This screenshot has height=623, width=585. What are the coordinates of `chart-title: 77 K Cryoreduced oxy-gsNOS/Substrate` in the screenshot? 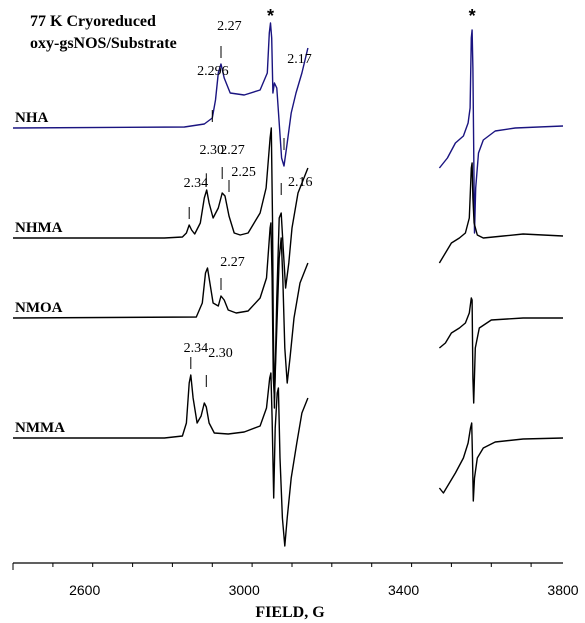 It's located at (103, 32).